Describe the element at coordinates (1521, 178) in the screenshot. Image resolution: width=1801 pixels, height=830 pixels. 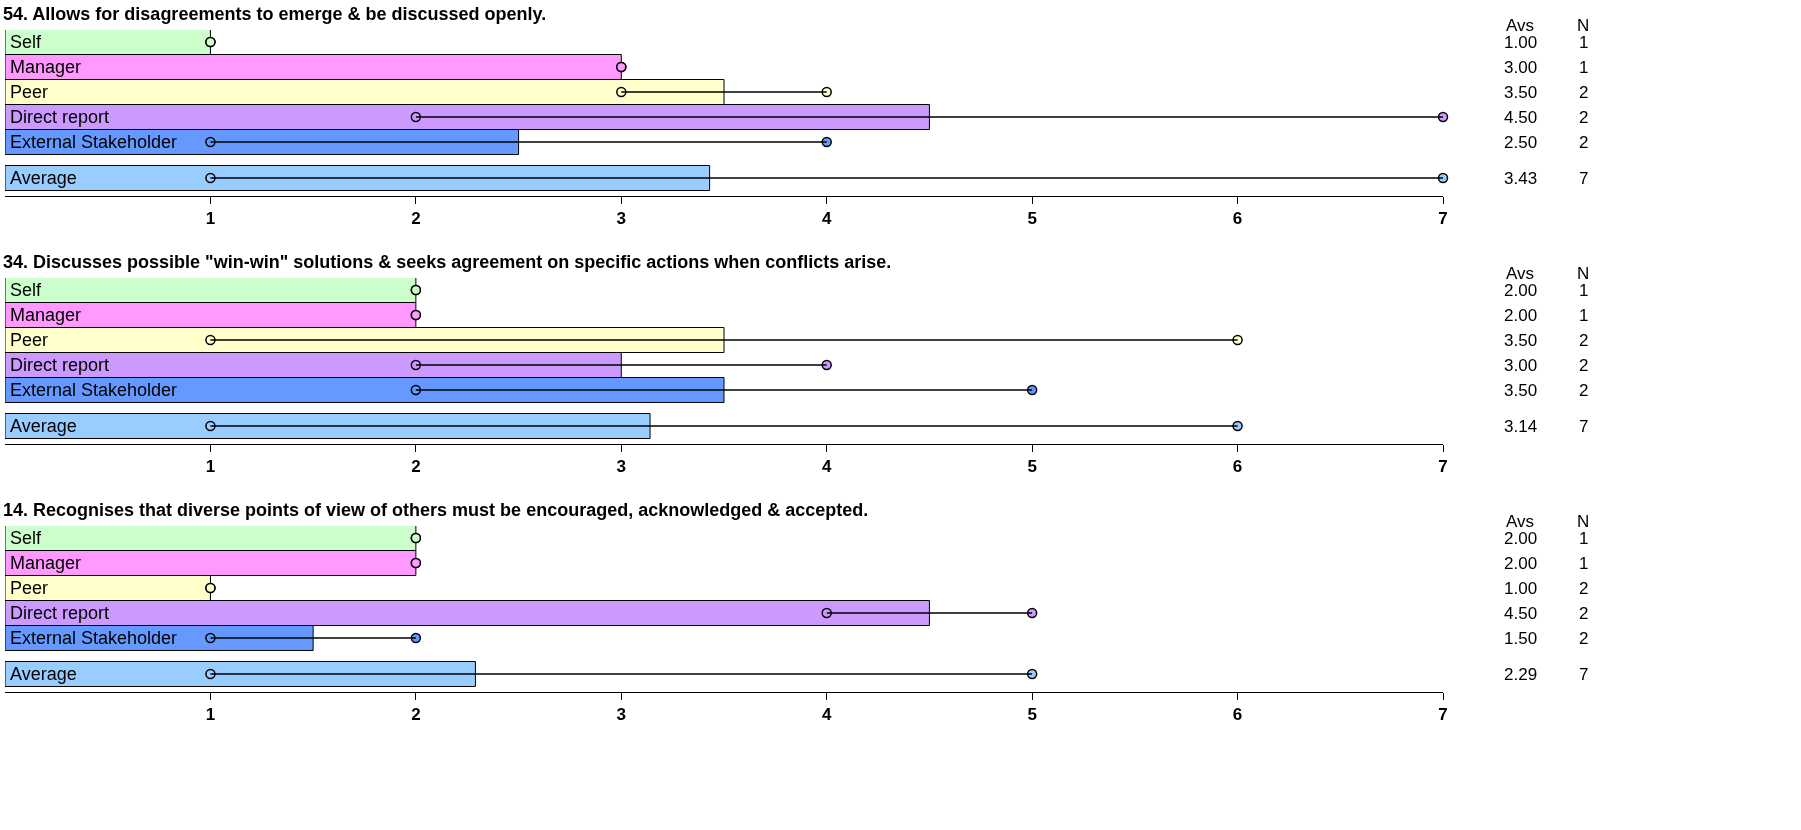
I see `data-label: 3.43` at that location.